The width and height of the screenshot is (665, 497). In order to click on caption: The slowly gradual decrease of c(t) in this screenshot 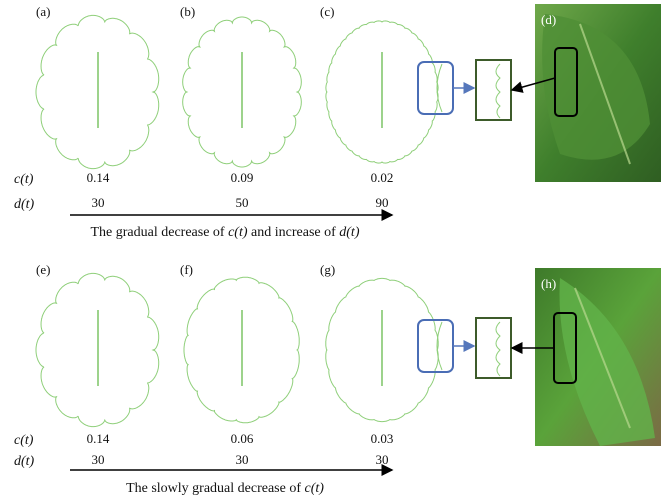, I will do `click(225, 488)`.